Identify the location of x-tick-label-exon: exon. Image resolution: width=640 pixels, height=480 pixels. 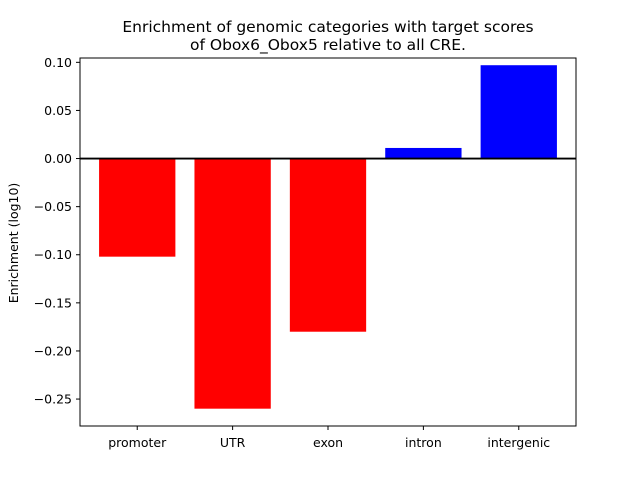
(328, 442).